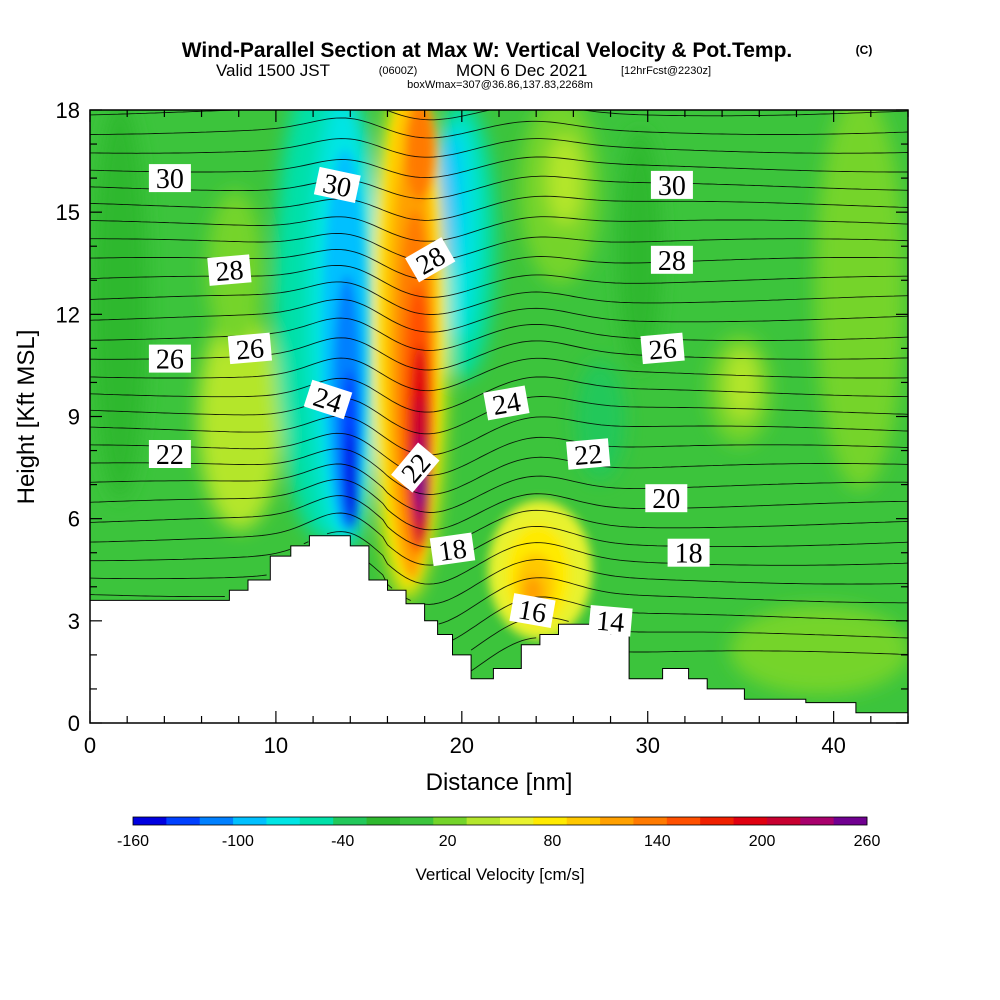 The width and height of the screenshot is (1000, 1000). What do you see at coordinates (553, 841) in the screenshot?
I see `colorbar-tick-label: 80` at bounding box center [553, 841].